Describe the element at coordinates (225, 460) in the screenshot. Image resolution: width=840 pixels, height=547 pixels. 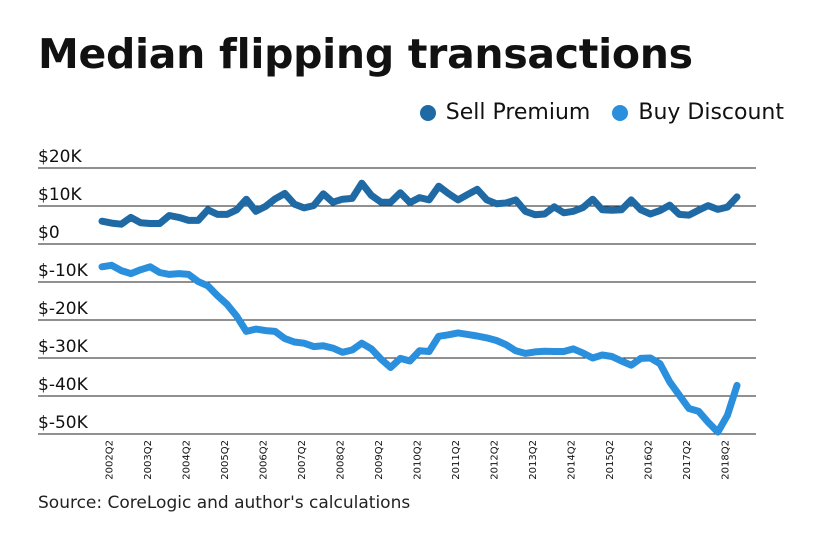
I see `x-tick-label: 2005Q2` at that location.